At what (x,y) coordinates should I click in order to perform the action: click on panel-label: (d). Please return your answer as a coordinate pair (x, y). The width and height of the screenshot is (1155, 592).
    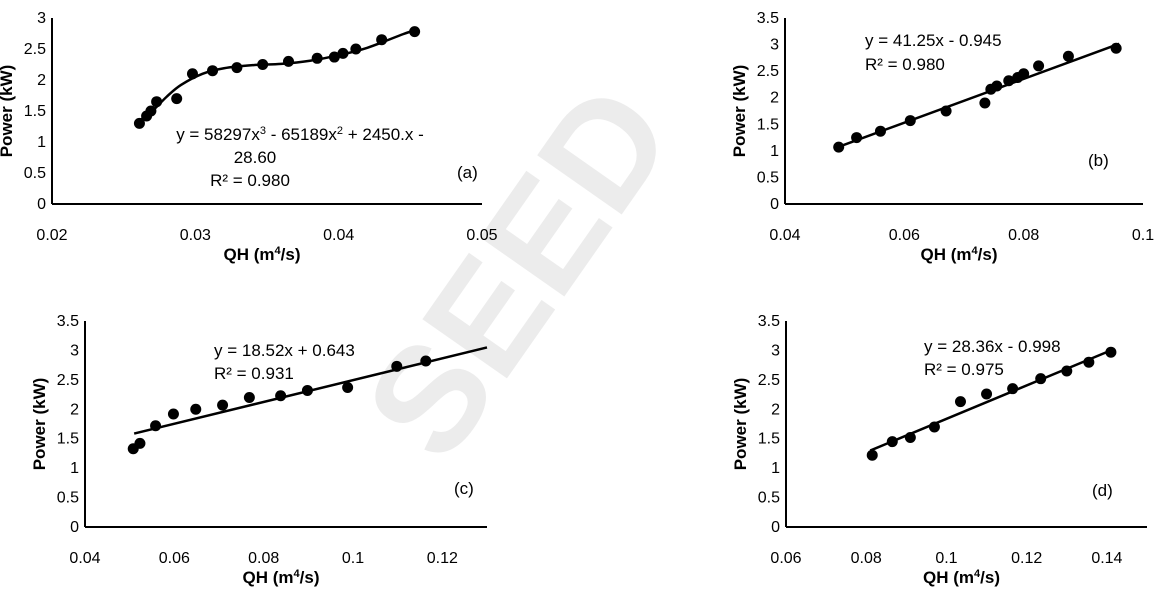
    Looking at the image, I should click on (1102, 490).